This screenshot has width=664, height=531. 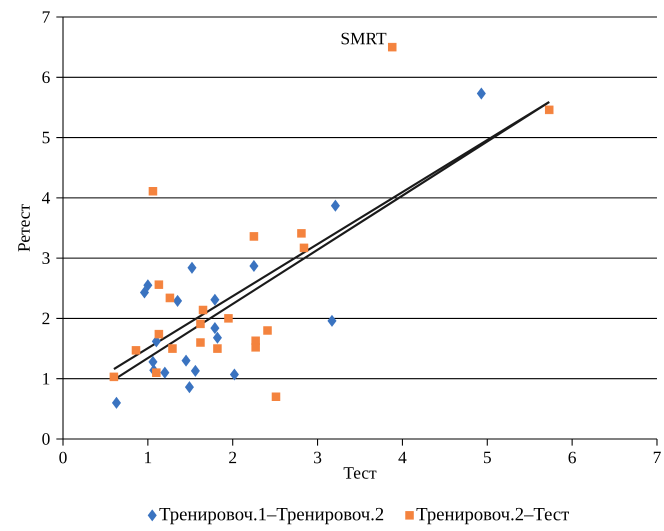 I want to click on text: SMRT, so click(x=364, y=38).